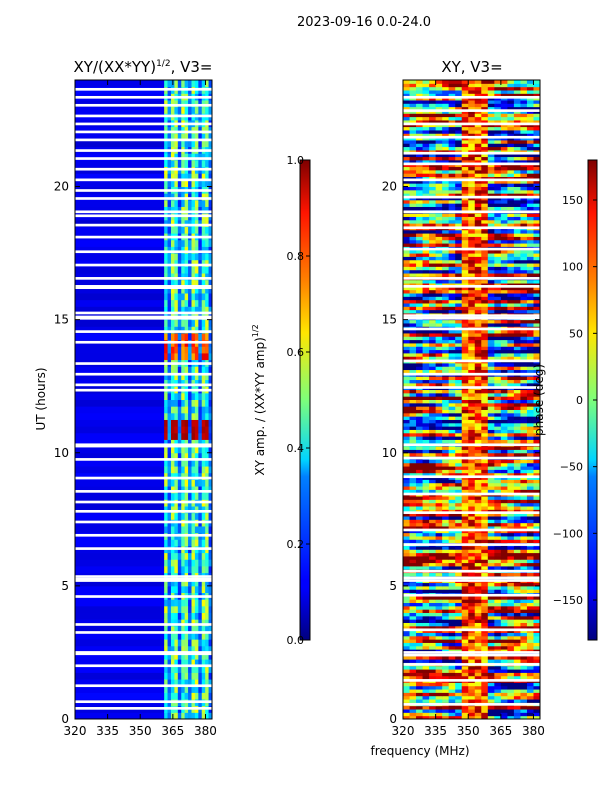 The width and height of the screenshot is (600, 800). I want to click on data-gap, so click(143, 652).